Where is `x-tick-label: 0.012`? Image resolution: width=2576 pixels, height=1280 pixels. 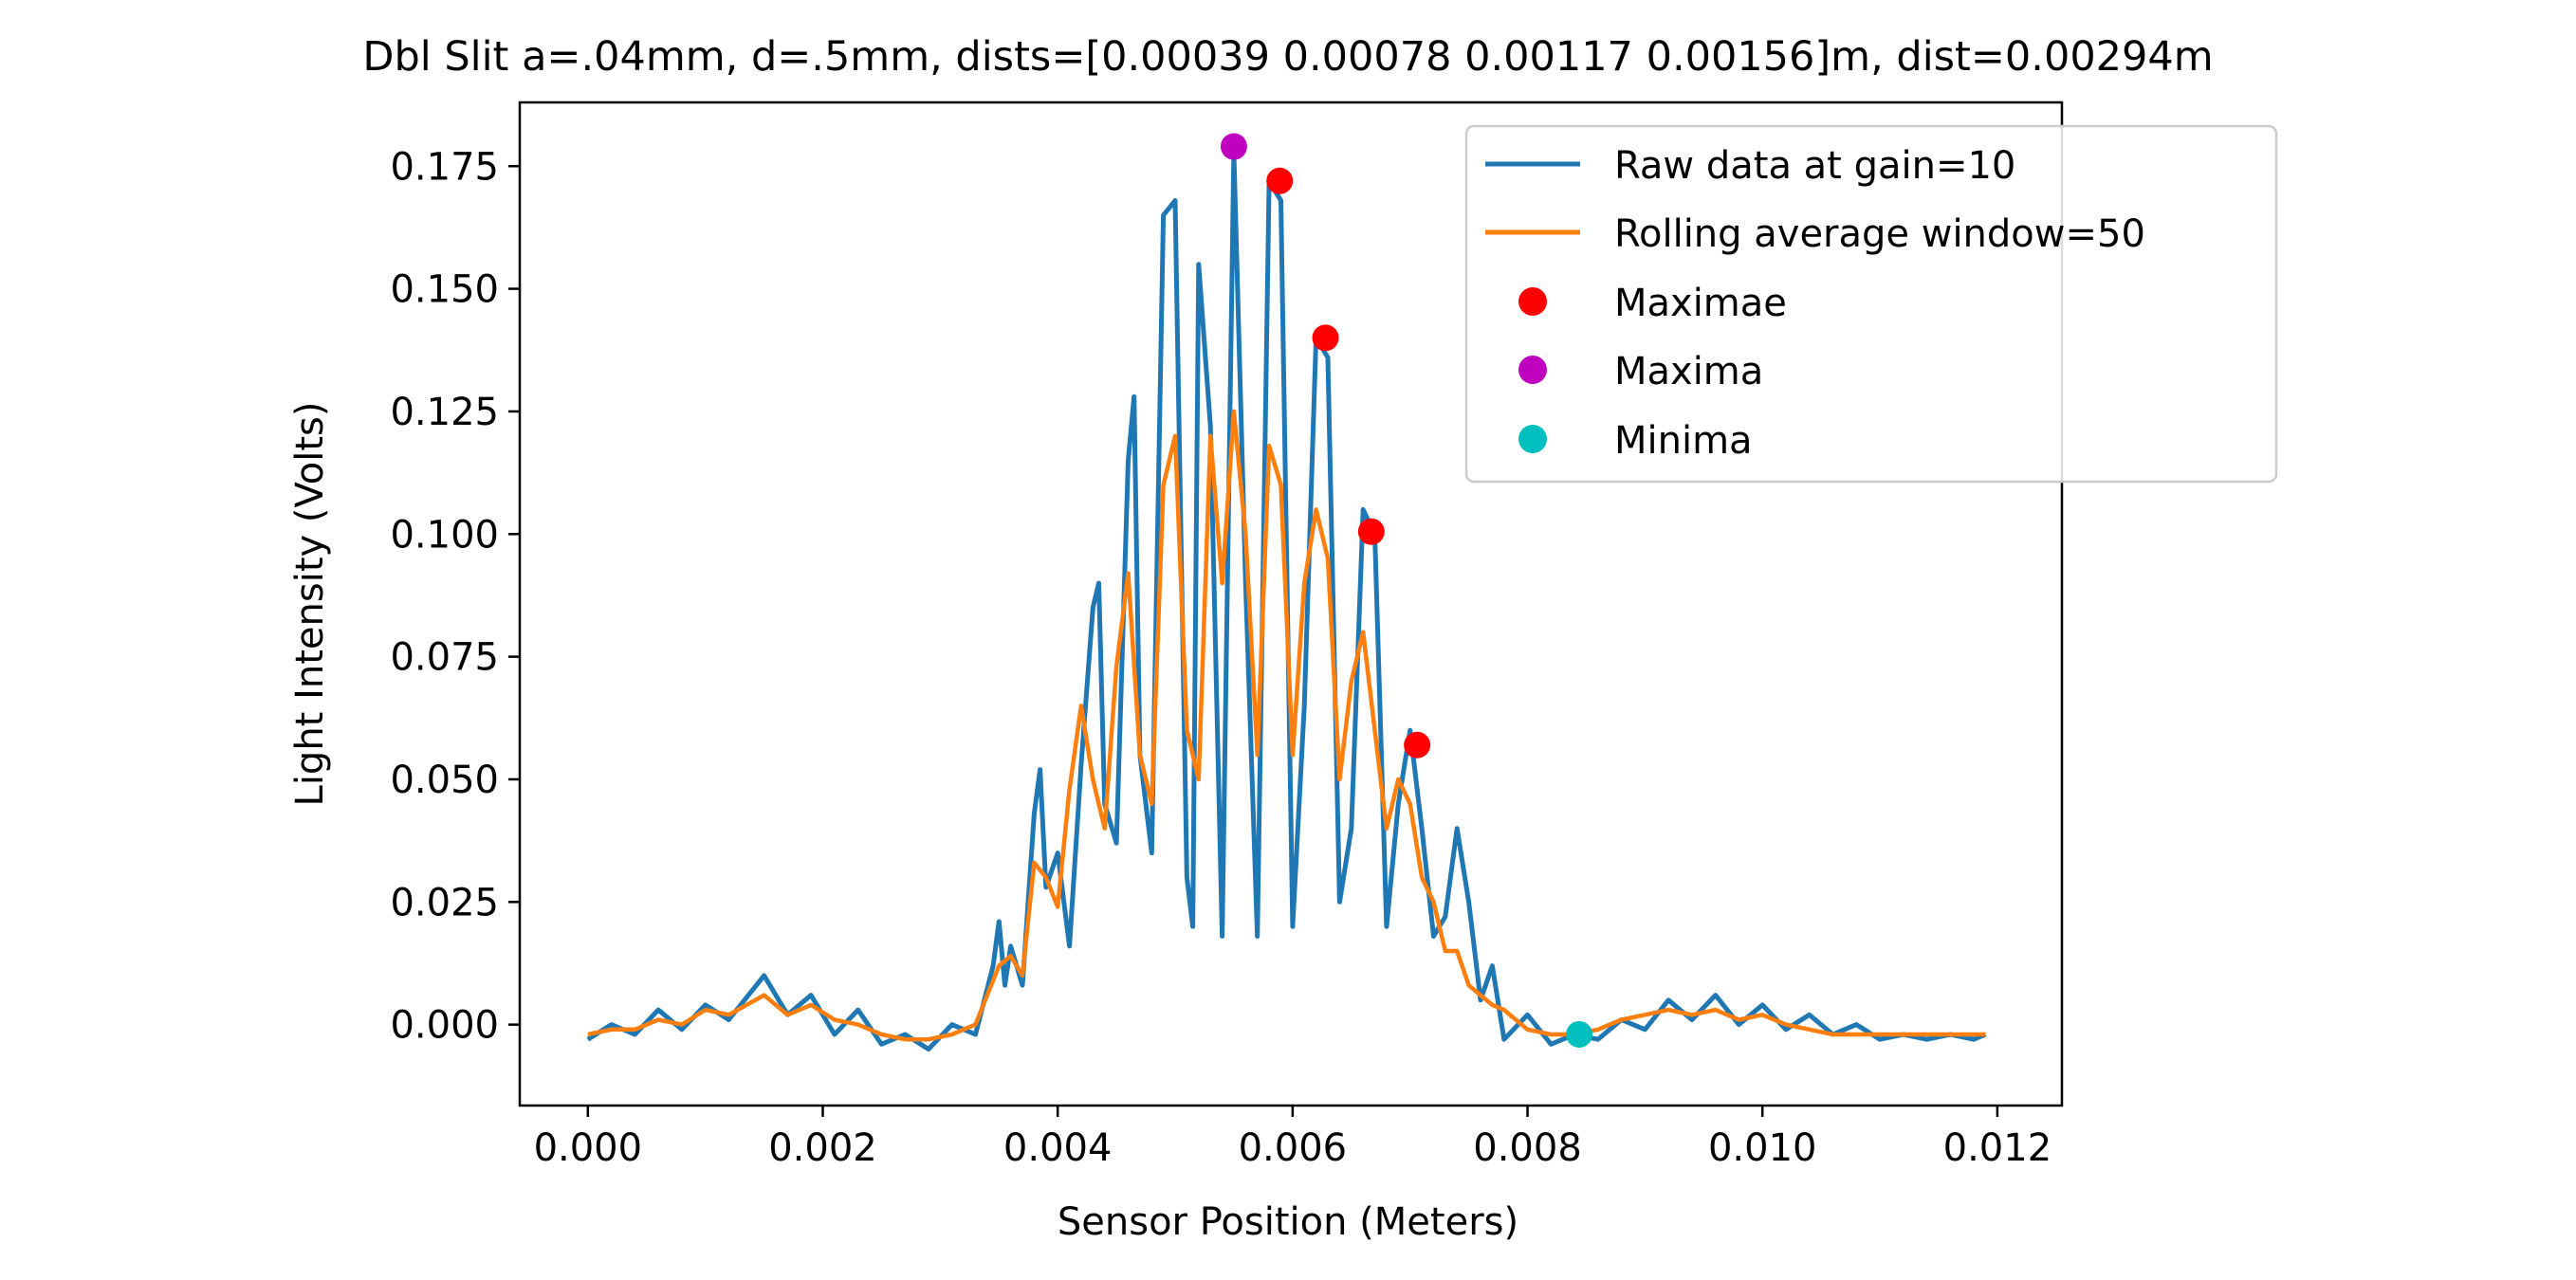
x-tick-label: 0.012 is located at coordinates (1997, 1148).